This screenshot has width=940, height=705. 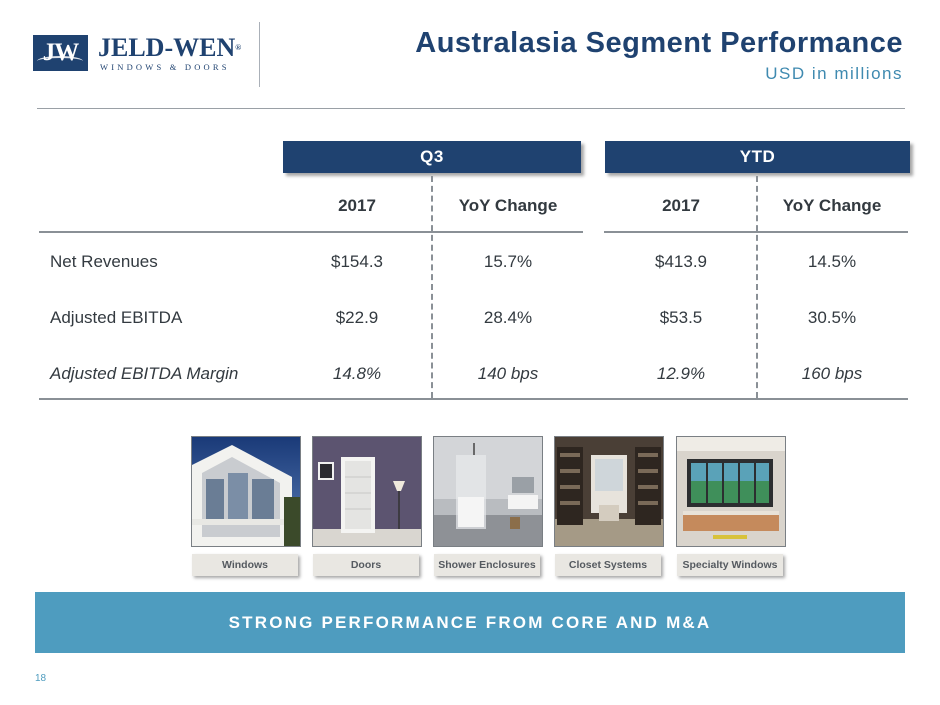 I want to click on caption-closet-systems: Closet Systems, so click(x=608, y=565).